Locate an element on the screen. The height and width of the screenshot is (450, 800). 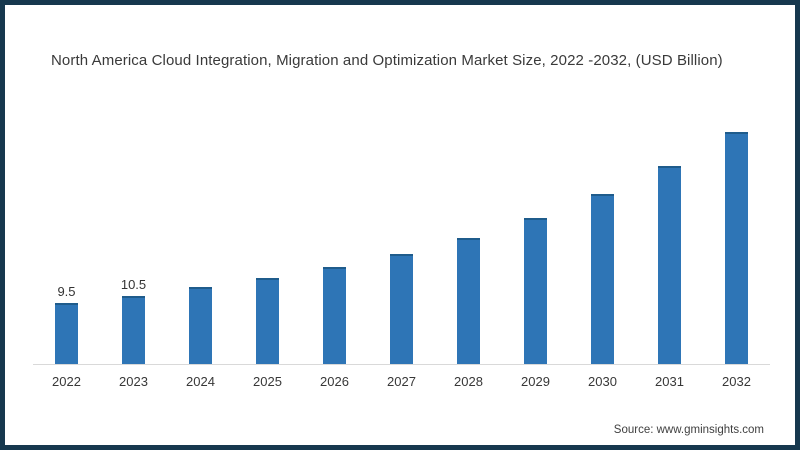
bar-column-2030 is located at coordinates (602, 241).